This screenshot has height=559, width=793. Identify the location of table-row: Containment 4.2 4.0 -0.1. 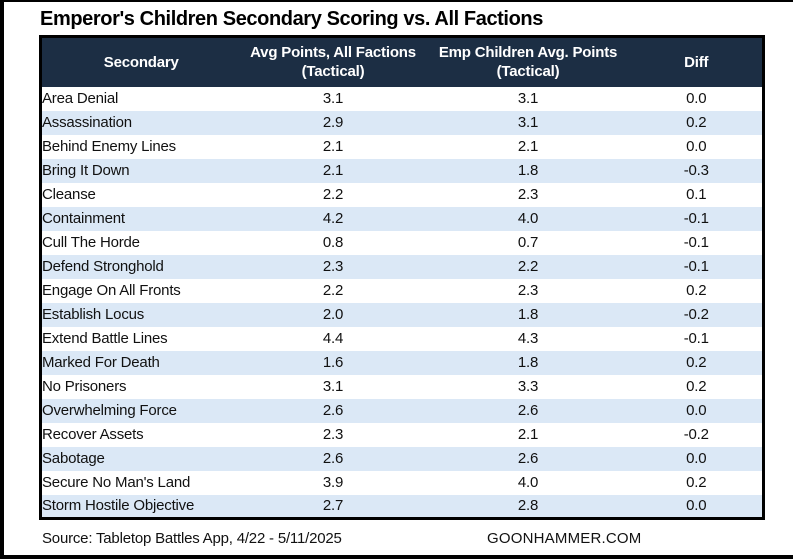
(402, 218).